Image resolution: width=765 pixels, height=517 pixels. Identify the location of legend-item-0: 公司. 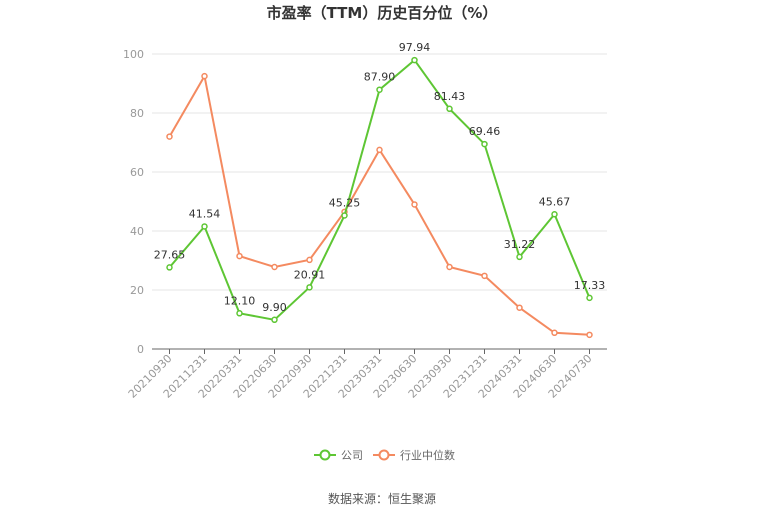
(338, 455).